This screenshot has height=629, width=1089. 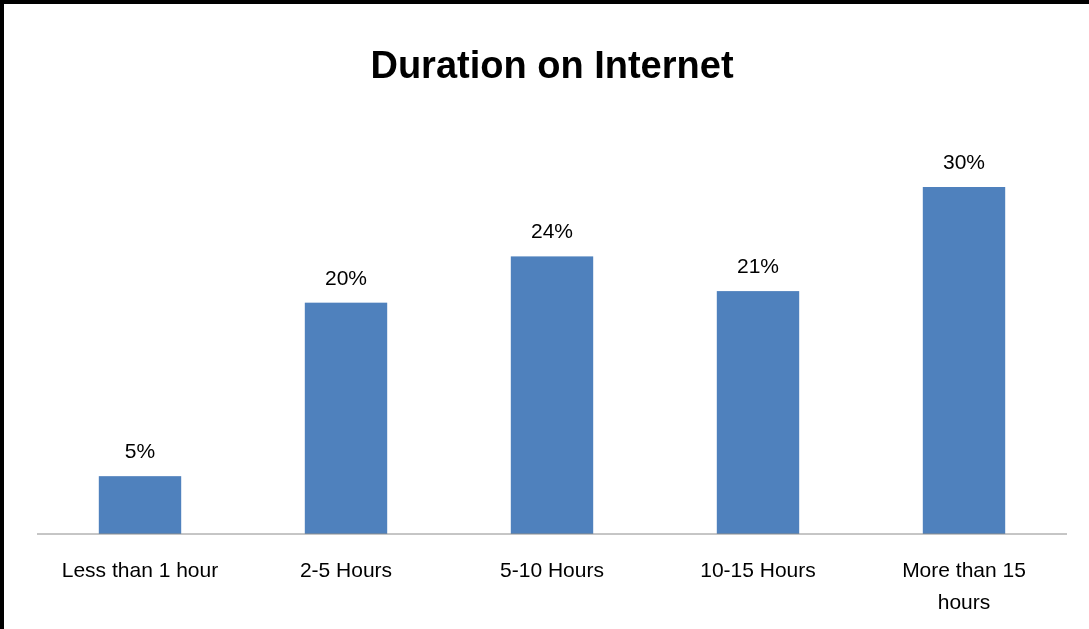 I want to click on data-label: 24%, so click(x=552, y=231).